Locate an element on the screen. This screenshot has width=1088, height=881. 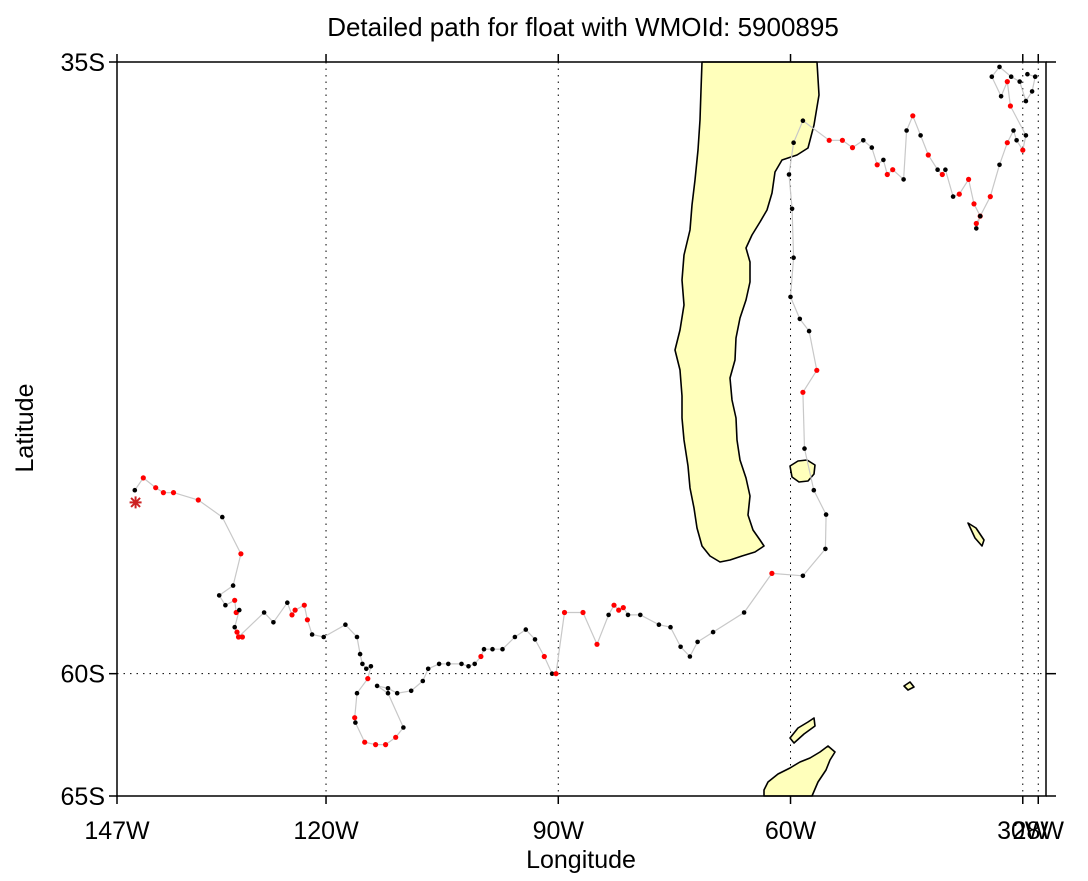
x-tick-label-5: 28W is located at coordinates (1039, 831).